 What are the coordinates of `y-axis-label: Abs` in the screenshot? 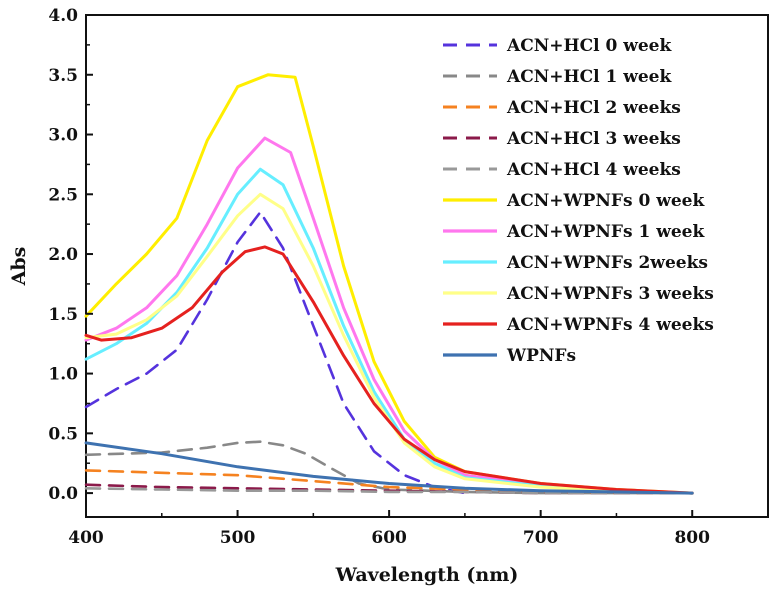 It's located at (19, 267).